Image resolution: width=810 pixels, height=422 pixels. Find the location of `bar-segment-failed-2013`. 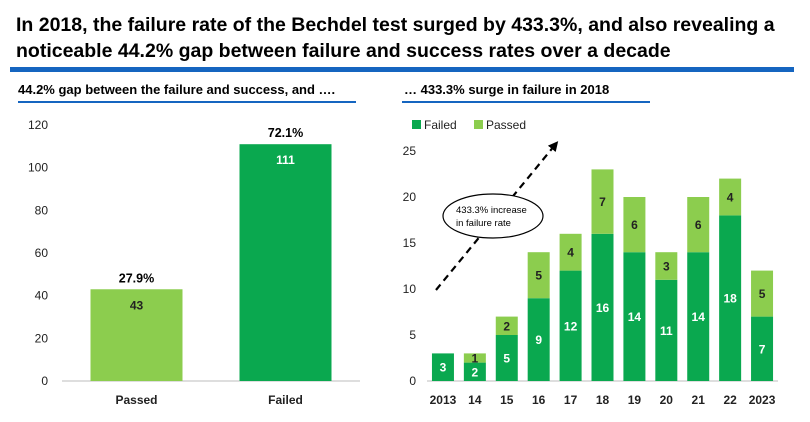

bar-segment-failed-2013 is located at coordinates (442, 367).